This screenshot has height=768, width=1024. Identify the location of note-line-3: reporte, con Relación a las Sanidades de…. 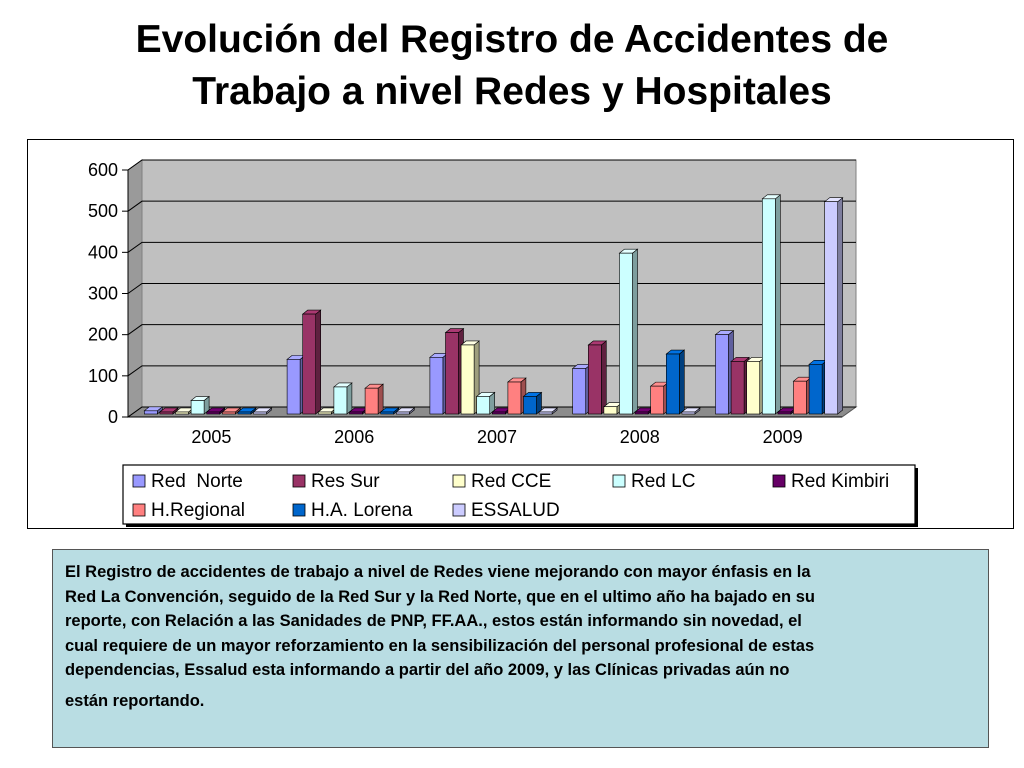
(433, 621).